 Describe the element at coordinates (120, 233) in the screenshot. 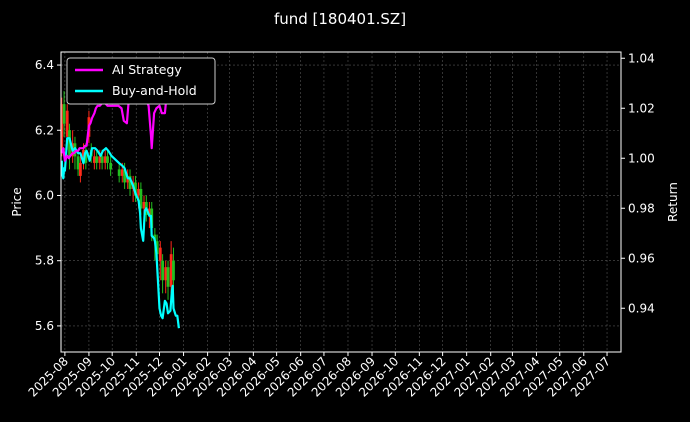

I see `series-line-buy-and-hold` at that location.